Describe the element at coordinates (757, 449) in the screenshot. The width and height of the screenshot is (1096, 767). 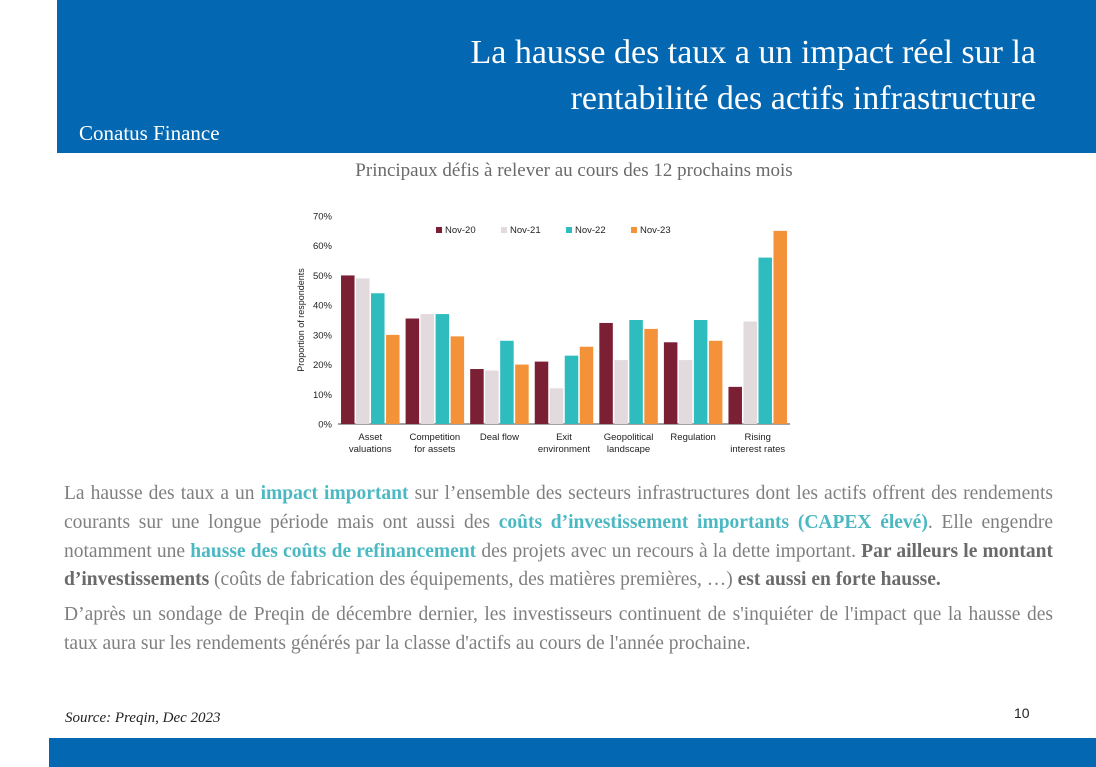
I see `x-tick-label: interest rates` at that location.